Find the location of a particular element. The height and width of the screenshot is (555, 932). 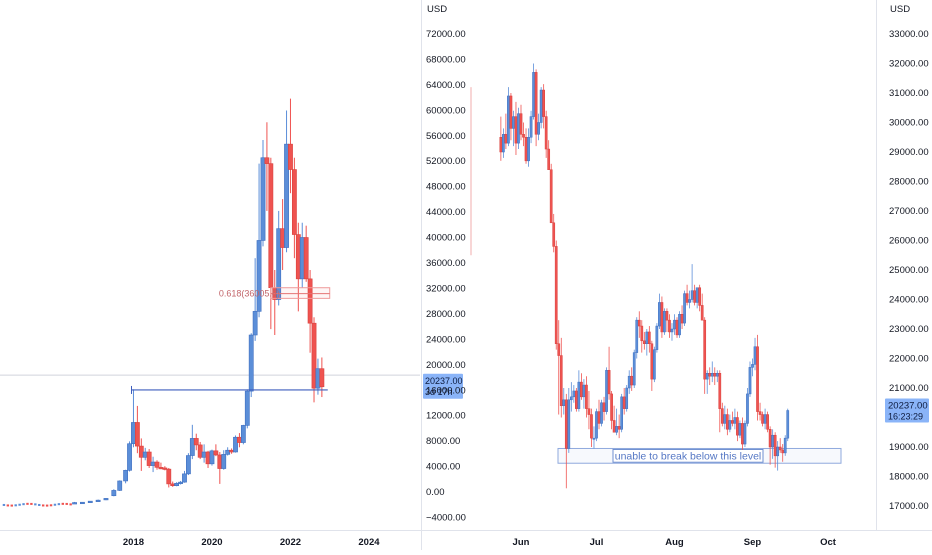

daily-price-tag-time: 16:23:29 is located at coordinates (905, 417).